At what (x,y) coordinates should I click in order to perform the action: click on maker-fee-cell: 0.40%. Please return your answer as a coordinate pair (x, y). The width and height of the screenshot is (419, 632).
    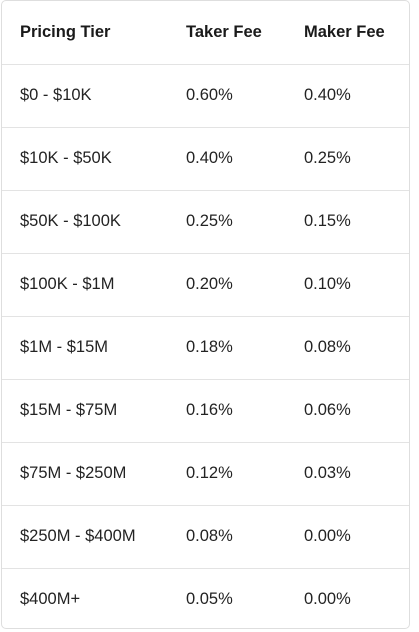
    Looking at the image, I should click on (327, 95).